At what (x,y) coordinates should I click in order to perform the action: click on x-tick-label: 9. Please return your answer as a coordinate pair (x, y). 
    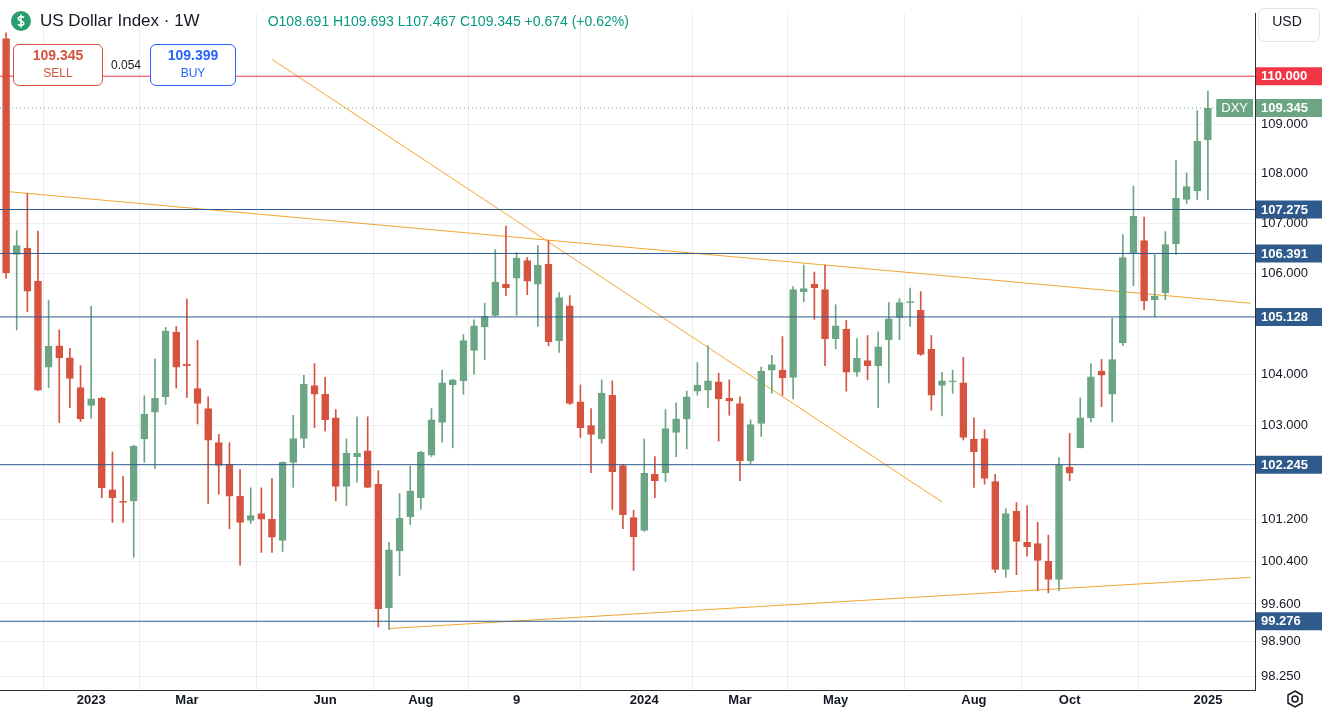
    Looking at the image, I should click on (516, 700).